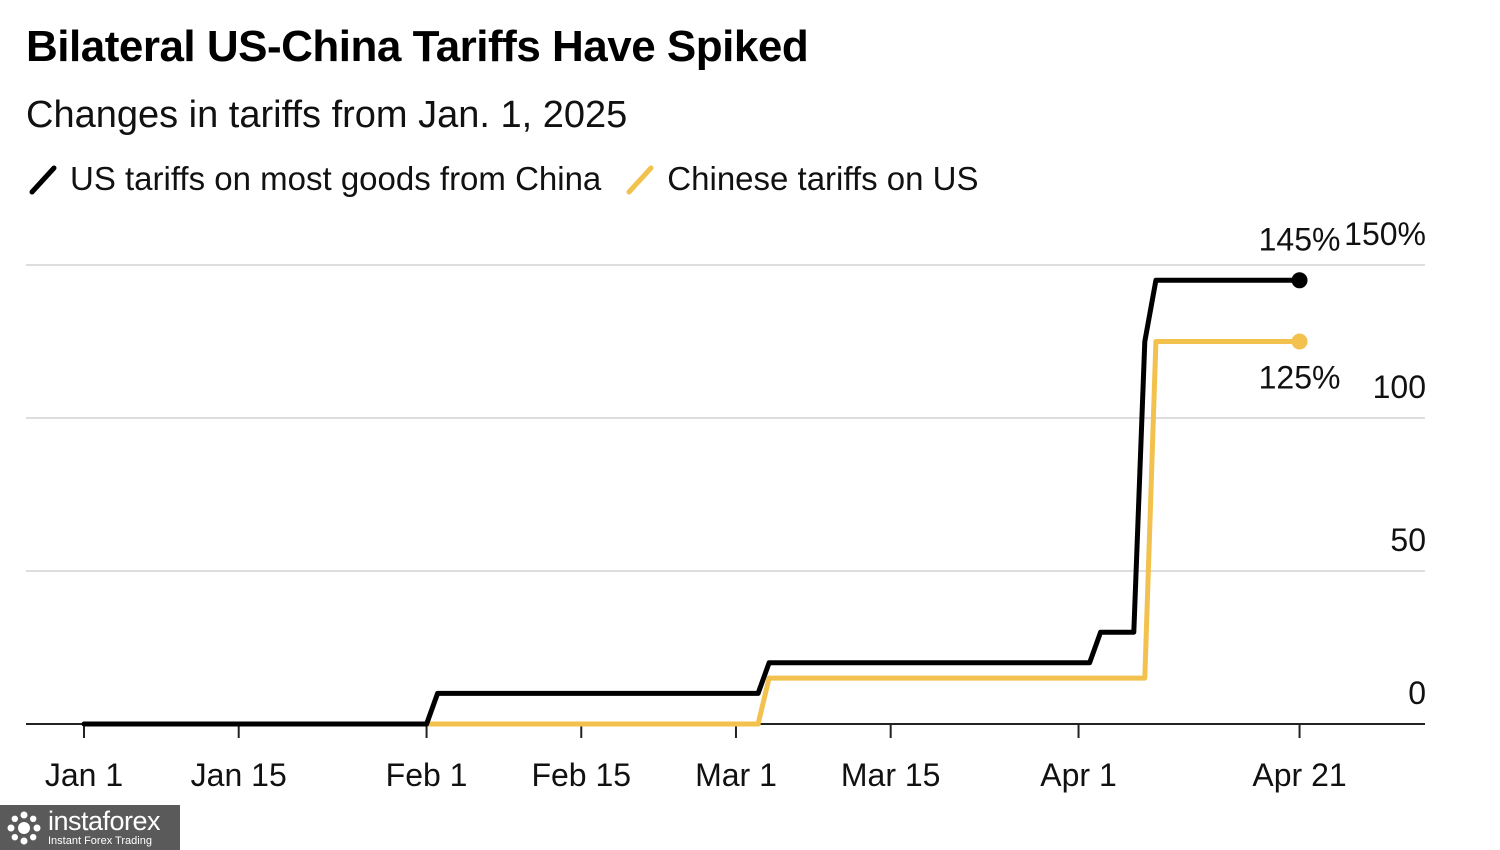 The height and width of the screenshot is (850, 1500). What do you see at coordinates (1408, 540) in the screenshot?
I see `y-tick-label: 50` at bounding box center [1408, 540].